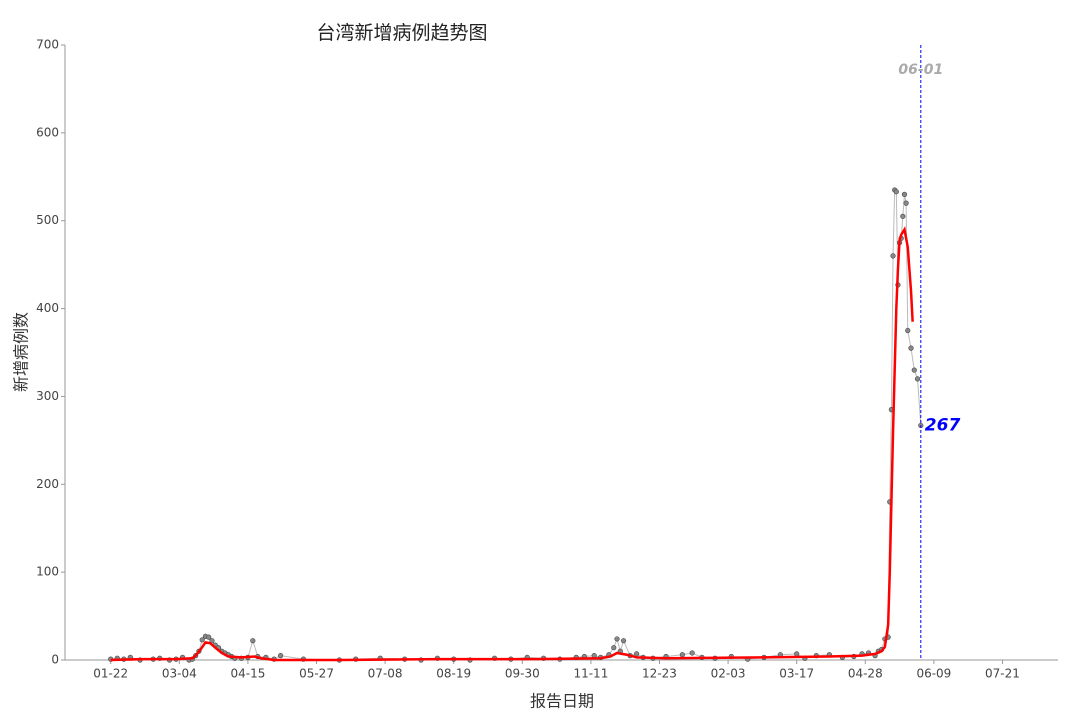  What do you see at coordinates (659, 674) in the screenshot?
I see `x-tick-label: 12-23` at bounding box center [659, 674].